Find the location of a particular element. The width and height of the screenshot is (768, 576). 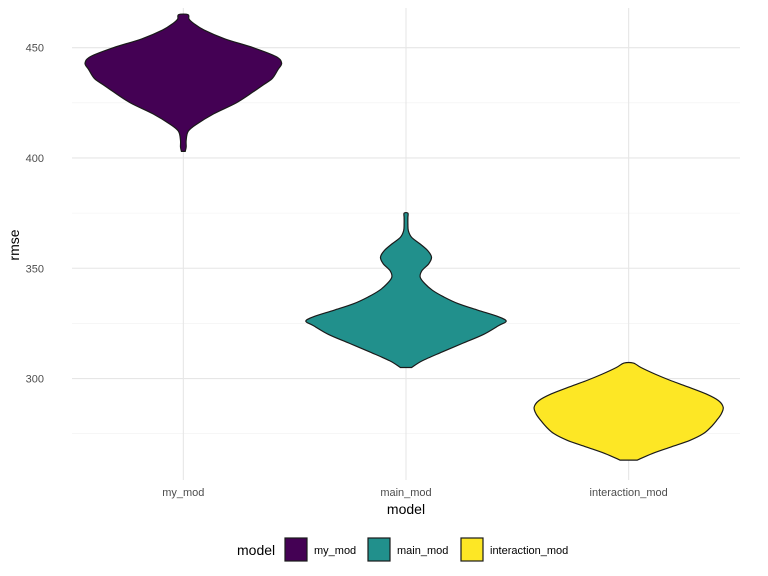

legend-key-my_mod is located at coordinates (296, 549).